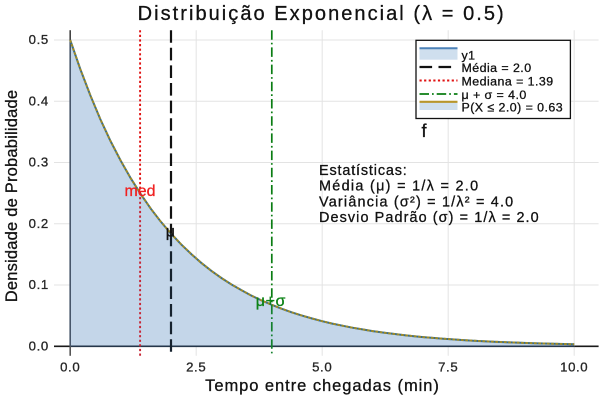 The image size is (600, 400). Describe the element at coordinates (494, 95) in the screenshot. I see `svg-text: μ + σ = 4.0` at that location.